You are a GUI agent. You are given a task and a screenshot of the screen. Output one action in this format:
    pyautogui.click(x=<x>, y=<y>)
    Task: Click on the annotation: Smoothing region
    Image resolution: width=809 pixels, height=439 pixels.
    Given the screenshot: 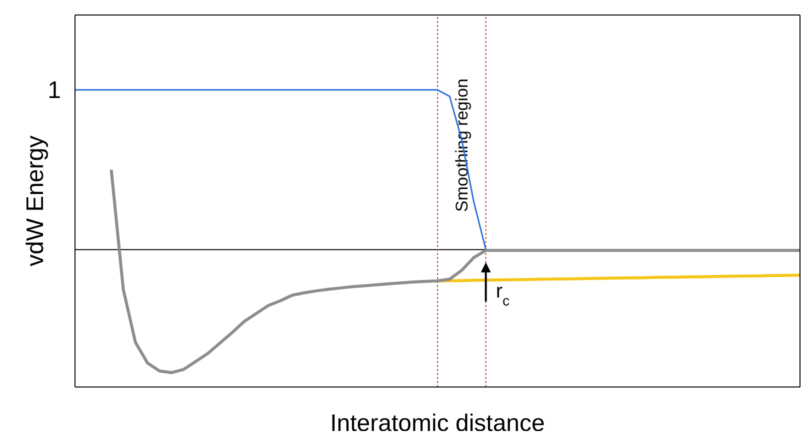 What is the action you would take?
    pyautogui.click(x=462, y=145)
    